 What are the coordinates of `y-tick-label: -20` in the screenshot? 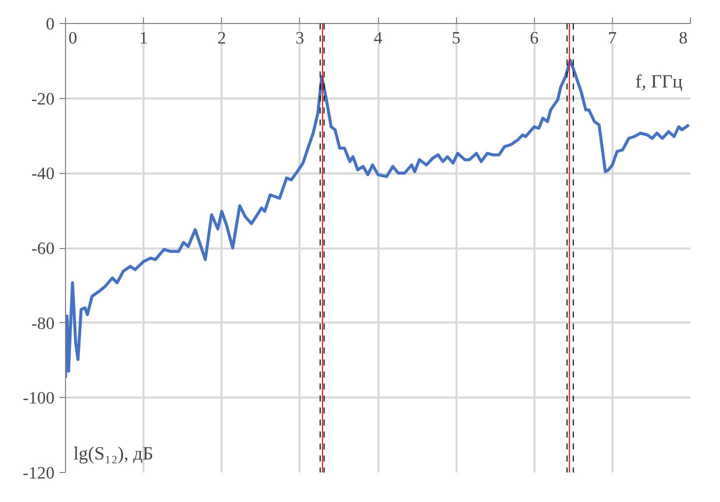 It's located at (43, 98).